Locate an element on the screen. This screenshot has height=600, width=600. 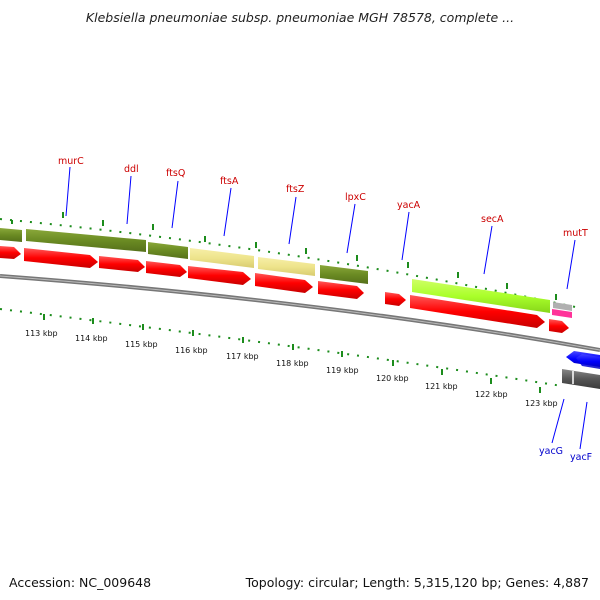
feature-track-color is located at coordinates (286, 273).